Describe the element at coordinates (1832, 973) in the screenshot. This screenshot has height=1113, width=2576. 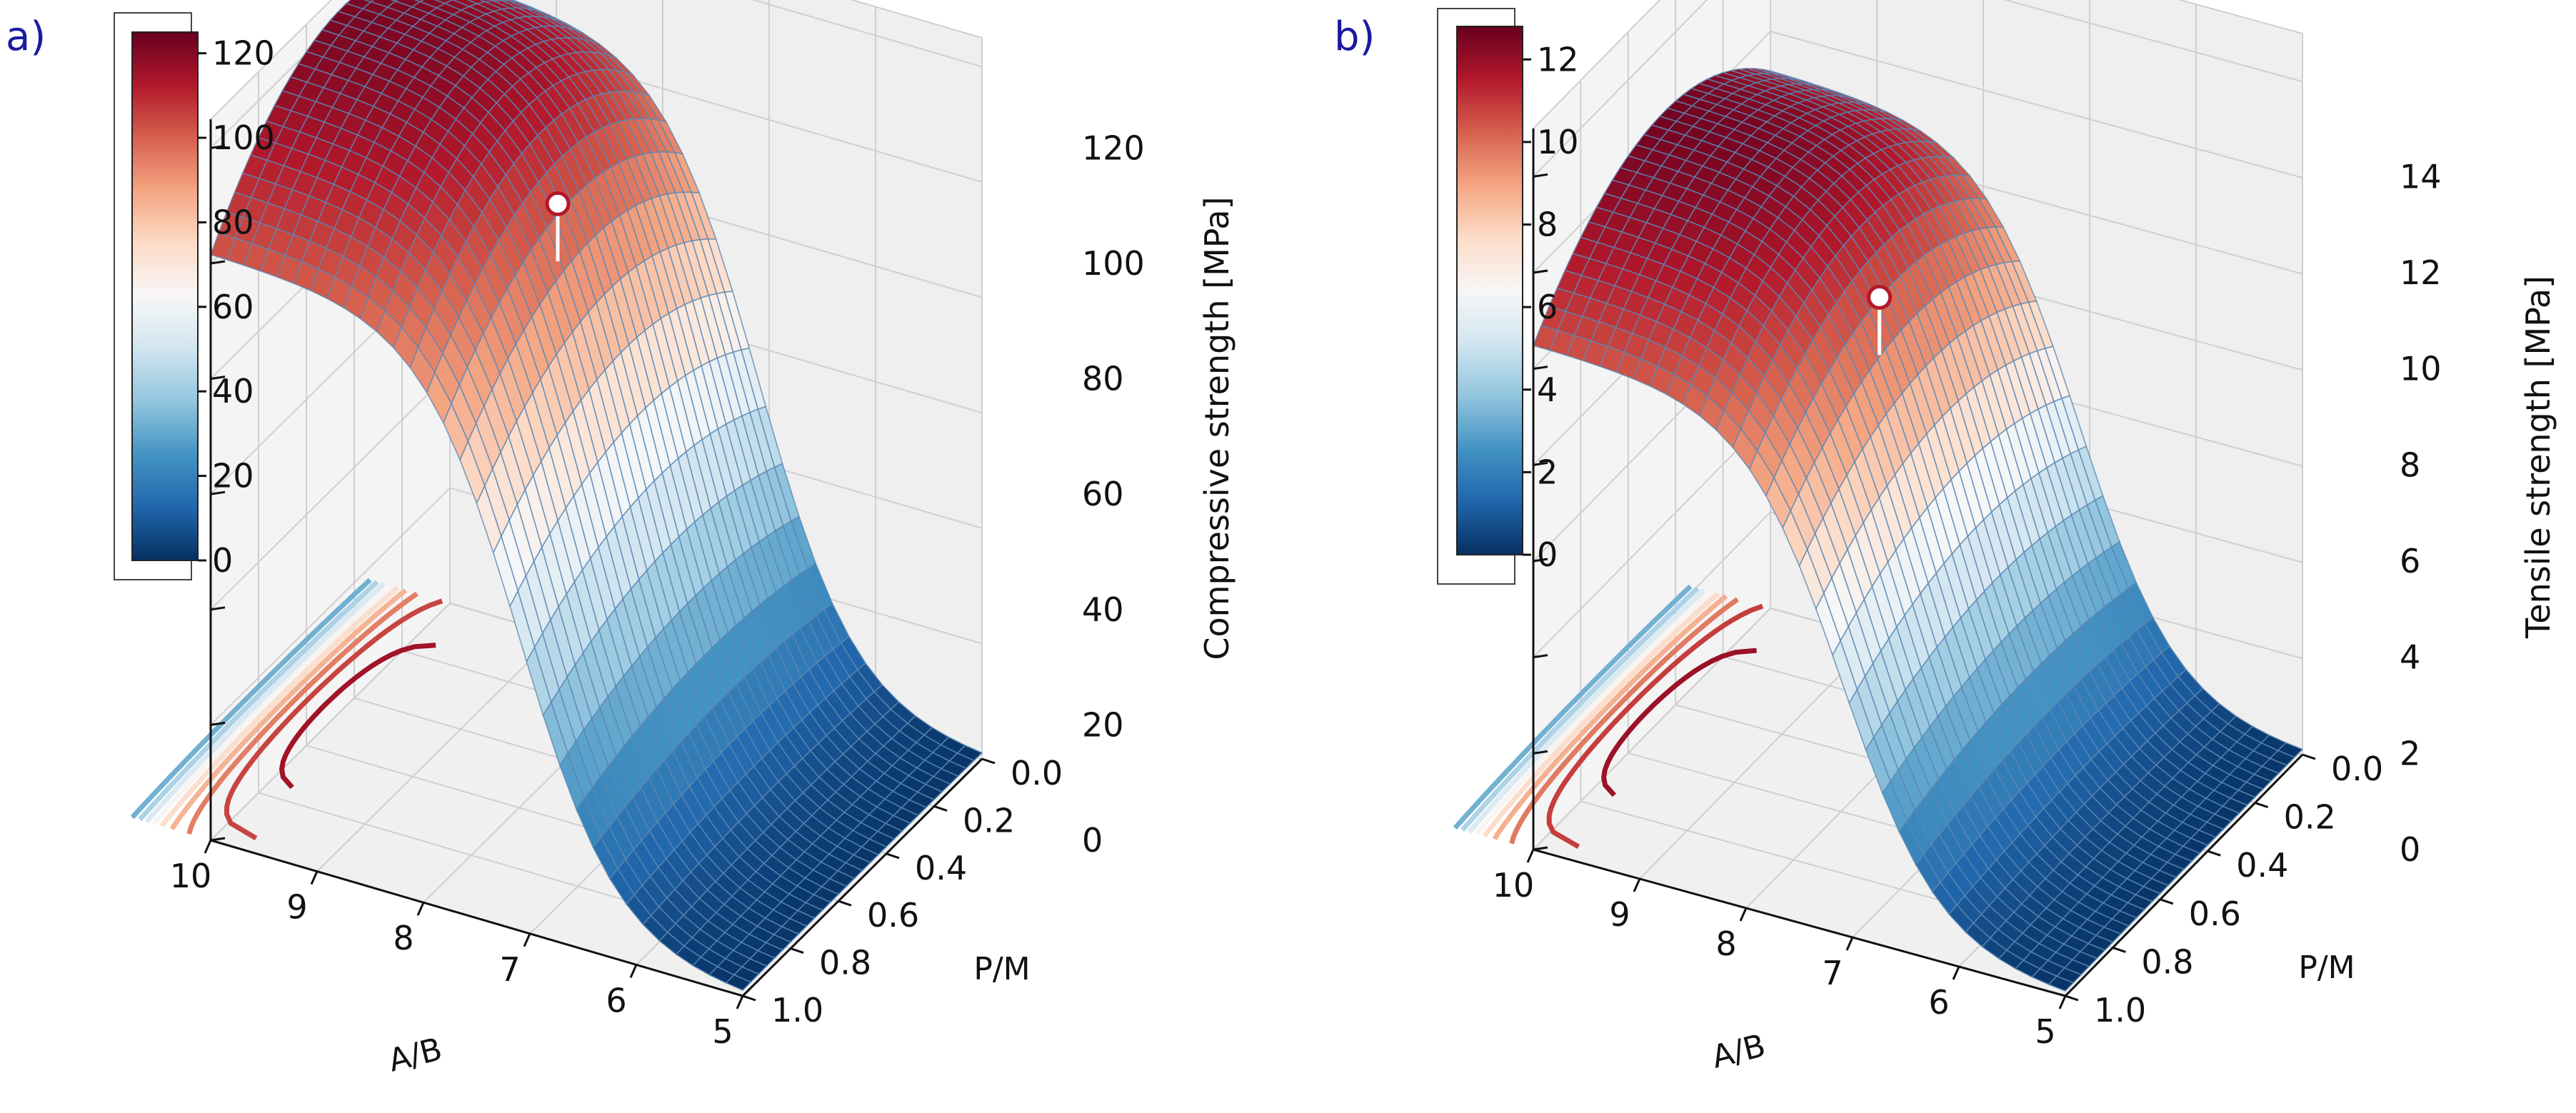
I see `p1-x-tick-label: 7` at that location.